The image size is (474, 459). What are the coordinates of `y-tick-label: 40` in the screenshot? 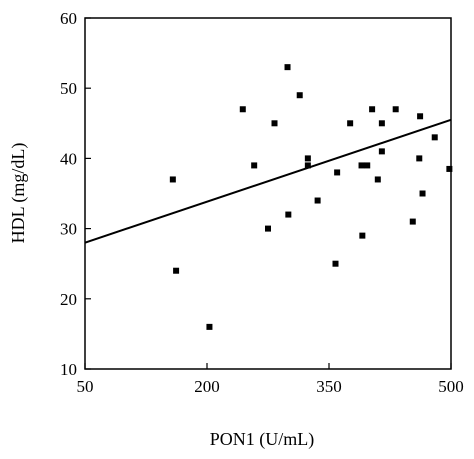 It's located at (68, 158).